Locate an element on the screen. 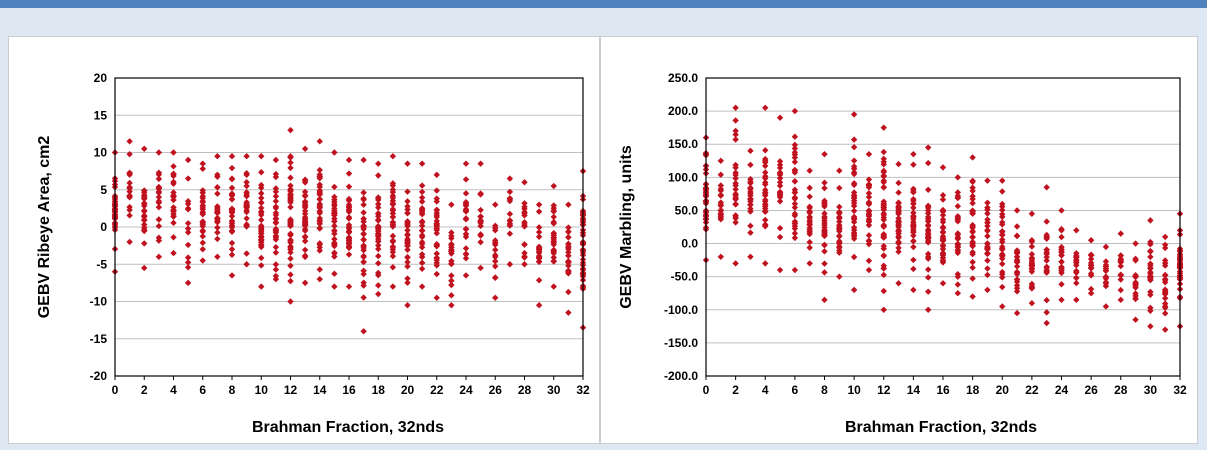  right-y-tick-label: 50.0 is located at coordinates (687, 210).